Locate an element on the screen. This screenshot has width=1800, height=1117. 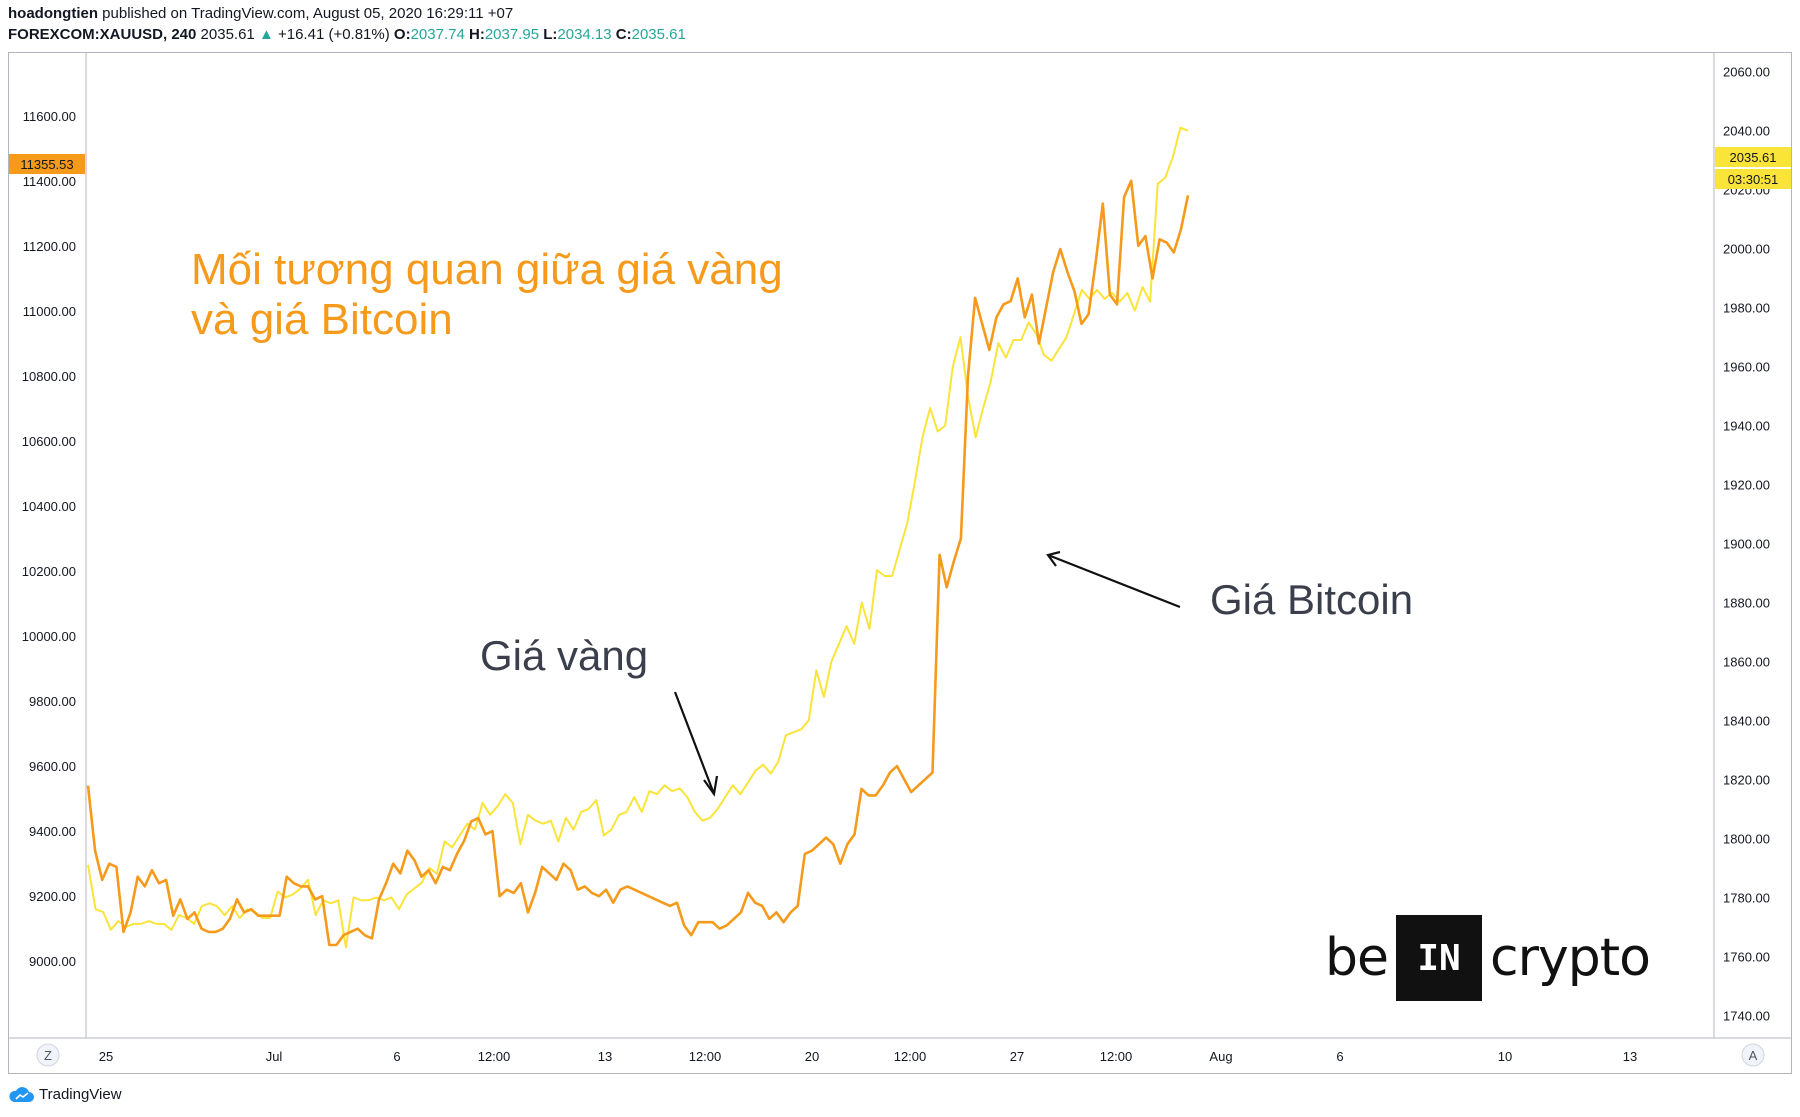
author-name: hoadongtien is located at coordinates (53, 13).